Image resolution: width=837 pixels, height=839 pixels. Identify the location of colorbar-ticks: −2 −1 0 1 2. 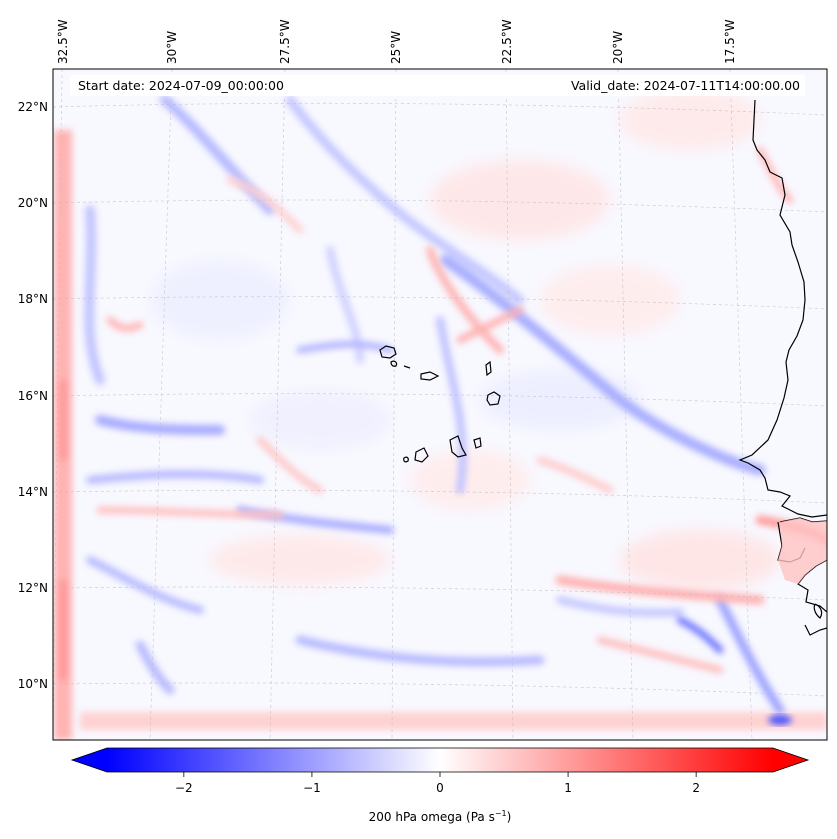
(437, 783).